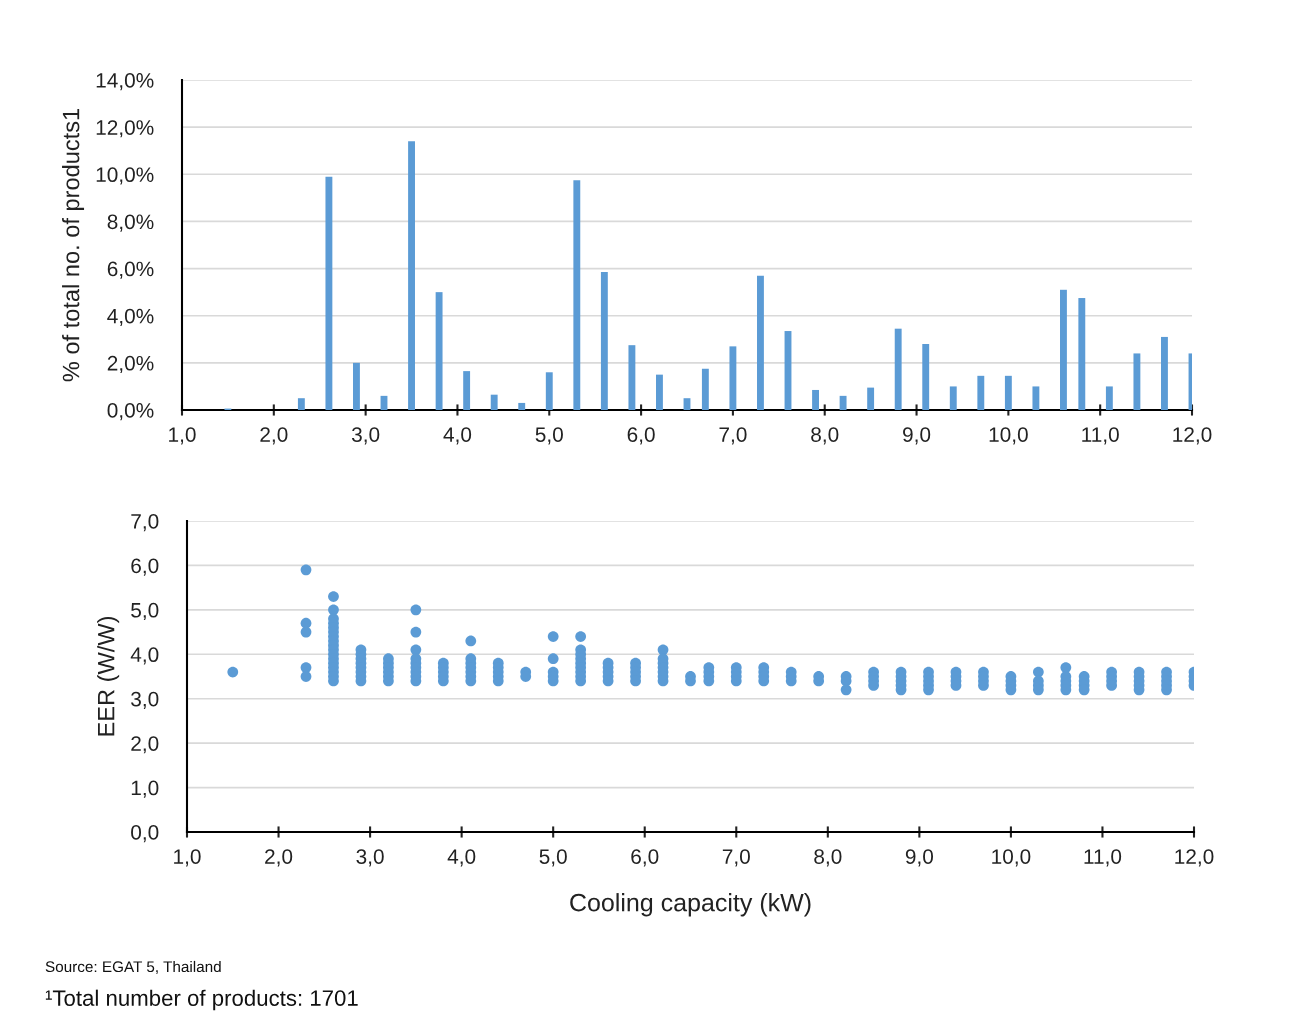  I want to click on y-tick-label: 5,0, so click(145, 611).